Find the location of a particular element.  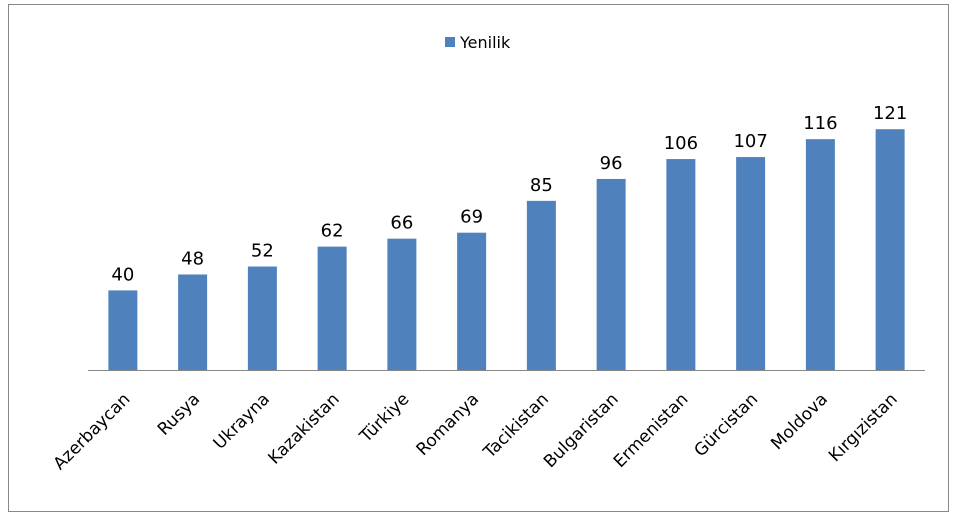

data-label: 106 is located at coordinates (681, 143).